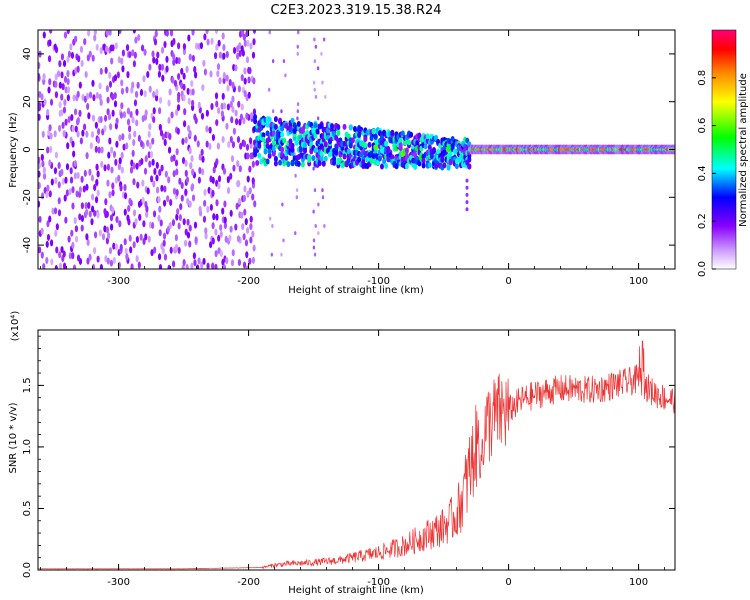 Image resolution: width=750 pixels, height=600 pixels. What do you see at coordinates (702, 78) in the screenshot?
I see `colorbar-tick-label: 0.8` at bounding box center [702, 78].